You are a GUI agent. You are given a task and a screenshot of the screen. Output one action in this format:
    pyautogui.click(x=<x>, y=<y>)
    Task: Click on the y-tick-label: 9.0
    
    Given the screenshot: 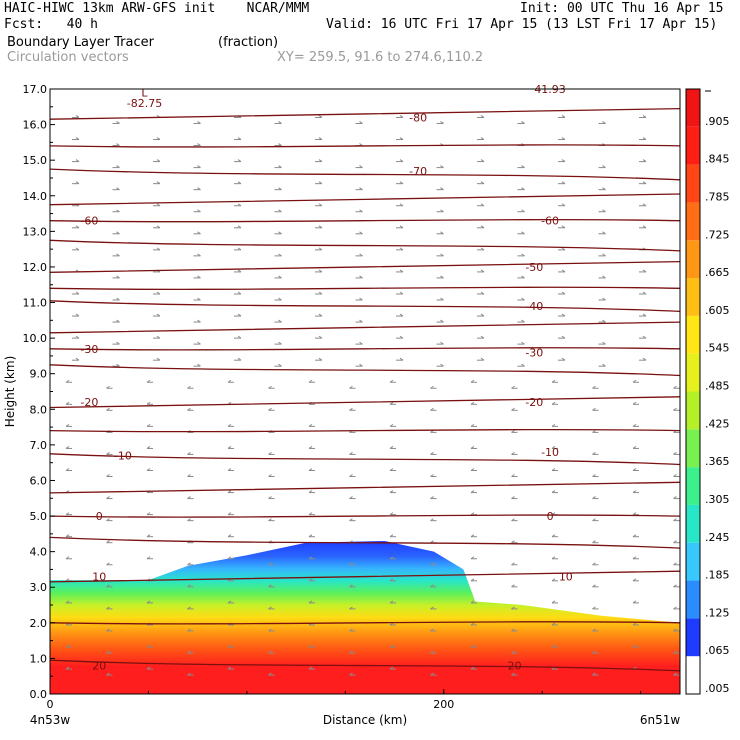 What is the action you would take?
    pyautogui.click(x=39, y=374)
    